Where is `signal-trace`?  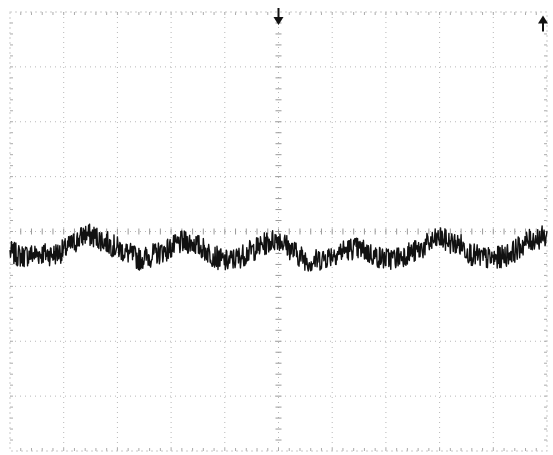
signal-trace is located at coordinates (278, 247).